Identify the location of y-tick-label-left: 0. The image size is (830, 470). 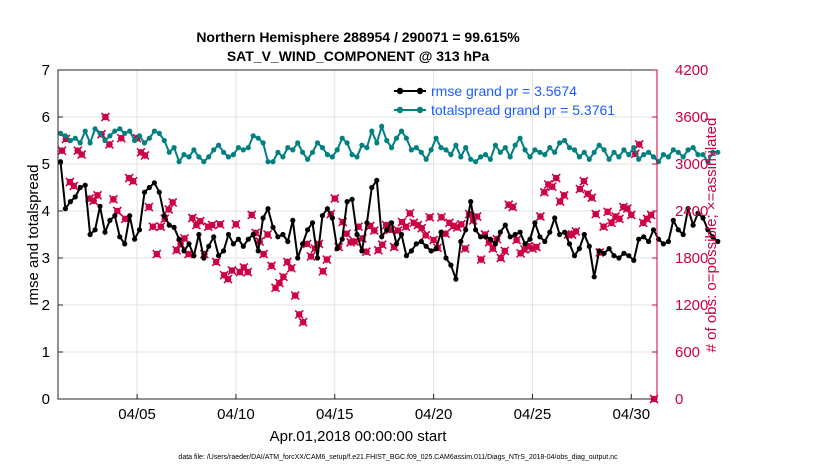
(46, 399).